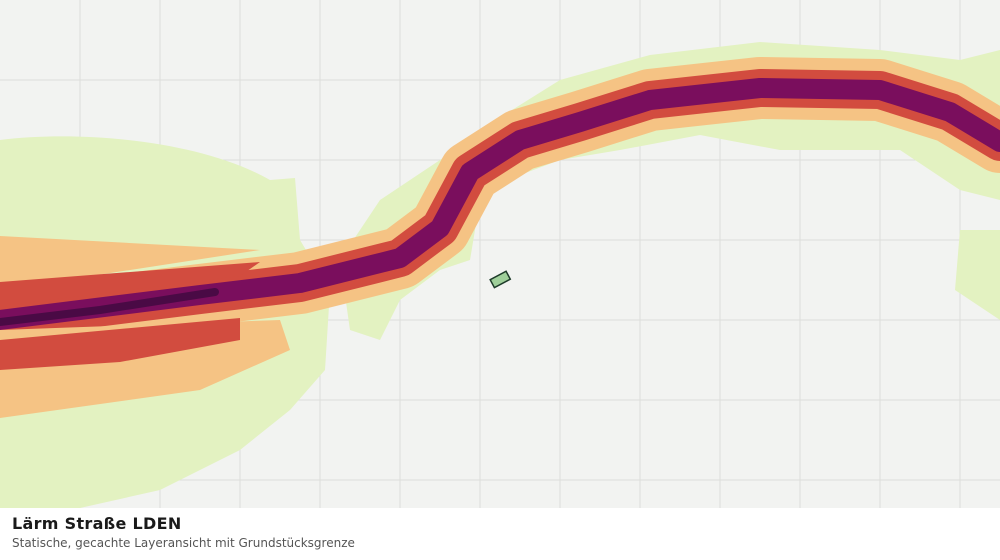 This screenshot has width=1000, height=560. I want to click on parcel-boundary, so click(500, 279).